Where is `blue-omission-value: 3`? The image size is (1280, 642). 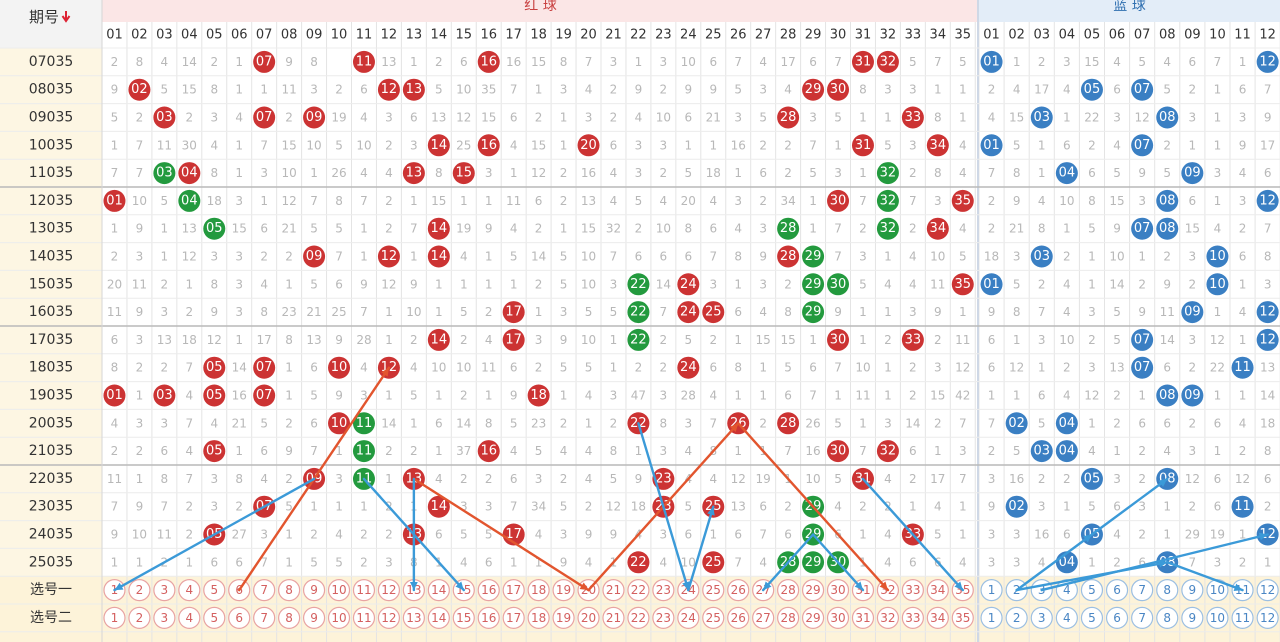
blue-omission-value: 3 is located at coordinates (992, 535).